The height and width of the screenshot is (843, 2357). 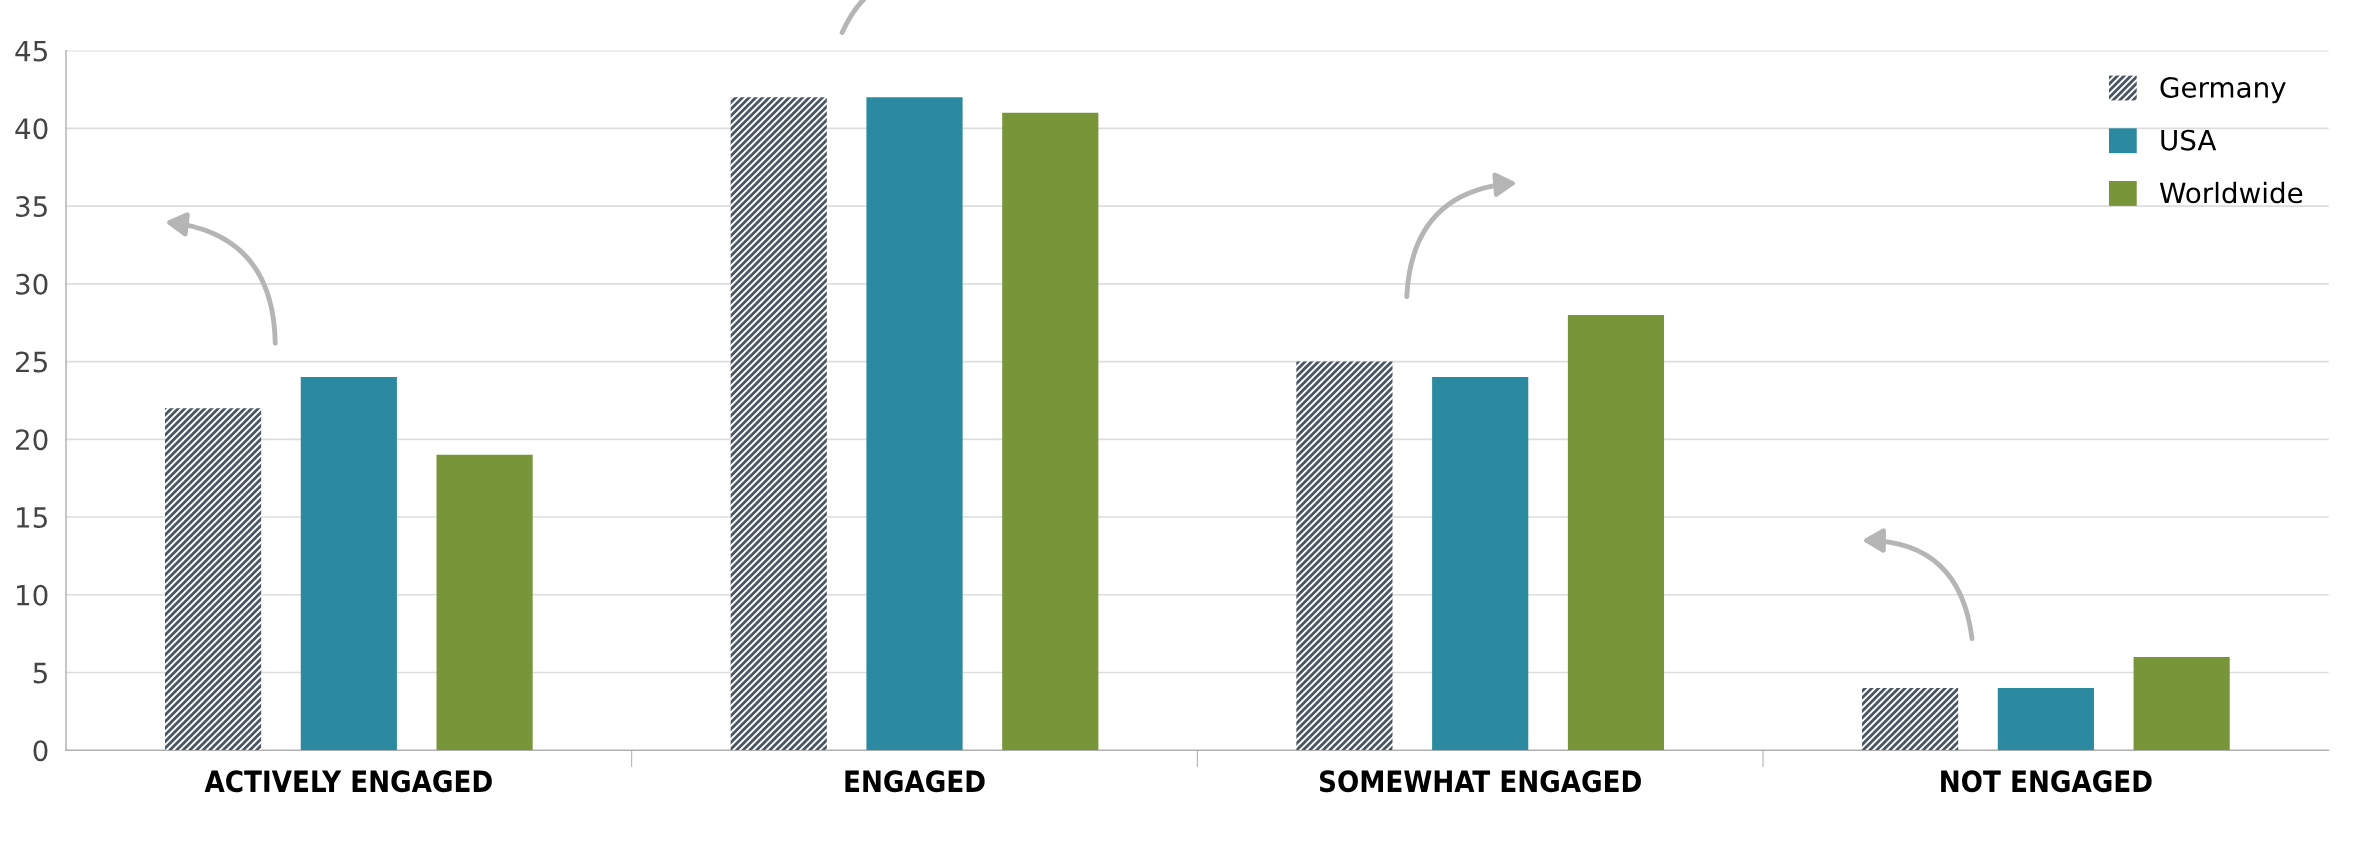 I want to click on y-tick-label: 10, so click(x=32, y=595).